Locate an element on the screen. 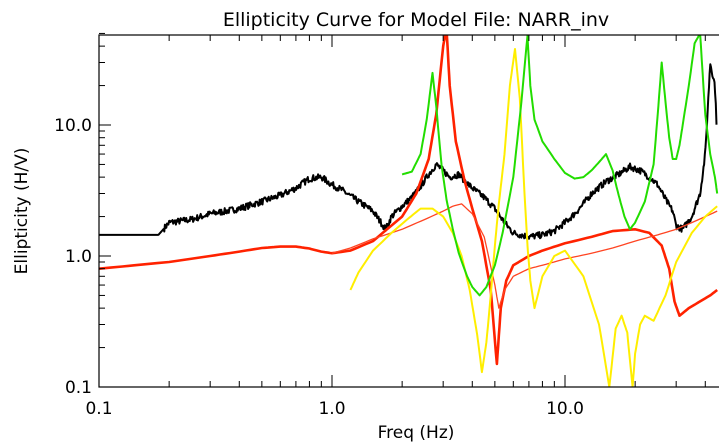 This screenshot has width=719, height=445. x-tick-label: 1.0 is located at coordinates (331, 409).